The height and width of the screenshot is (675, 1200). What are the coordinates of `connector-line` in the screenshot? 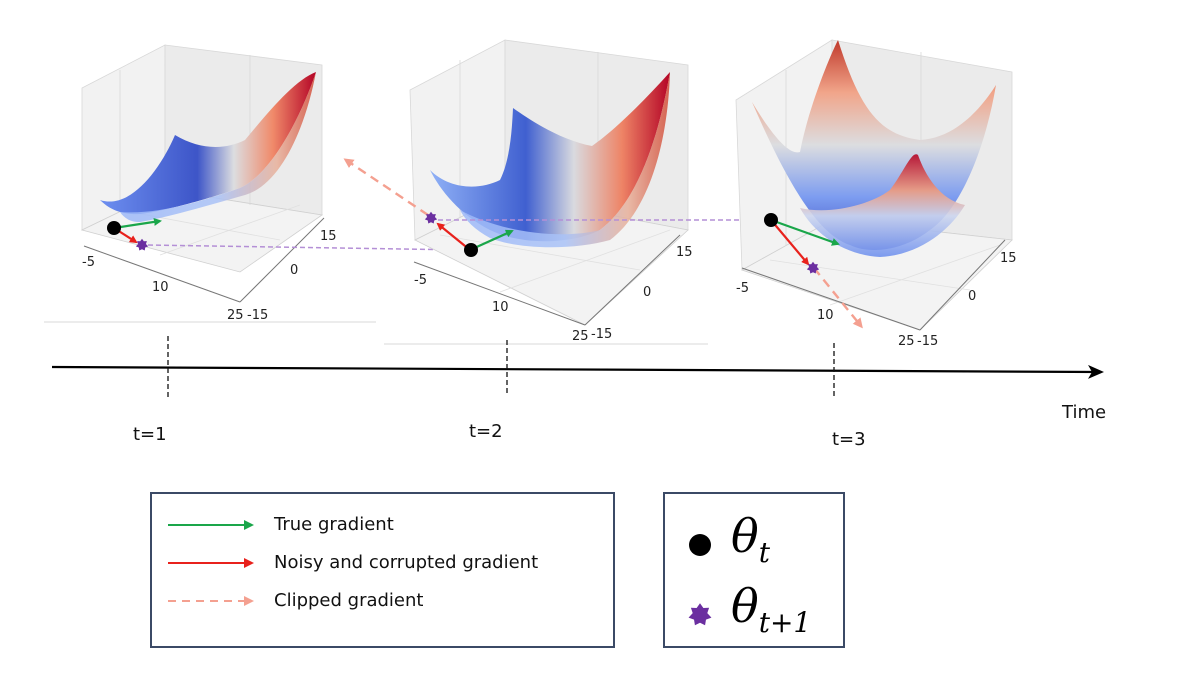 It's located at (308, 247).